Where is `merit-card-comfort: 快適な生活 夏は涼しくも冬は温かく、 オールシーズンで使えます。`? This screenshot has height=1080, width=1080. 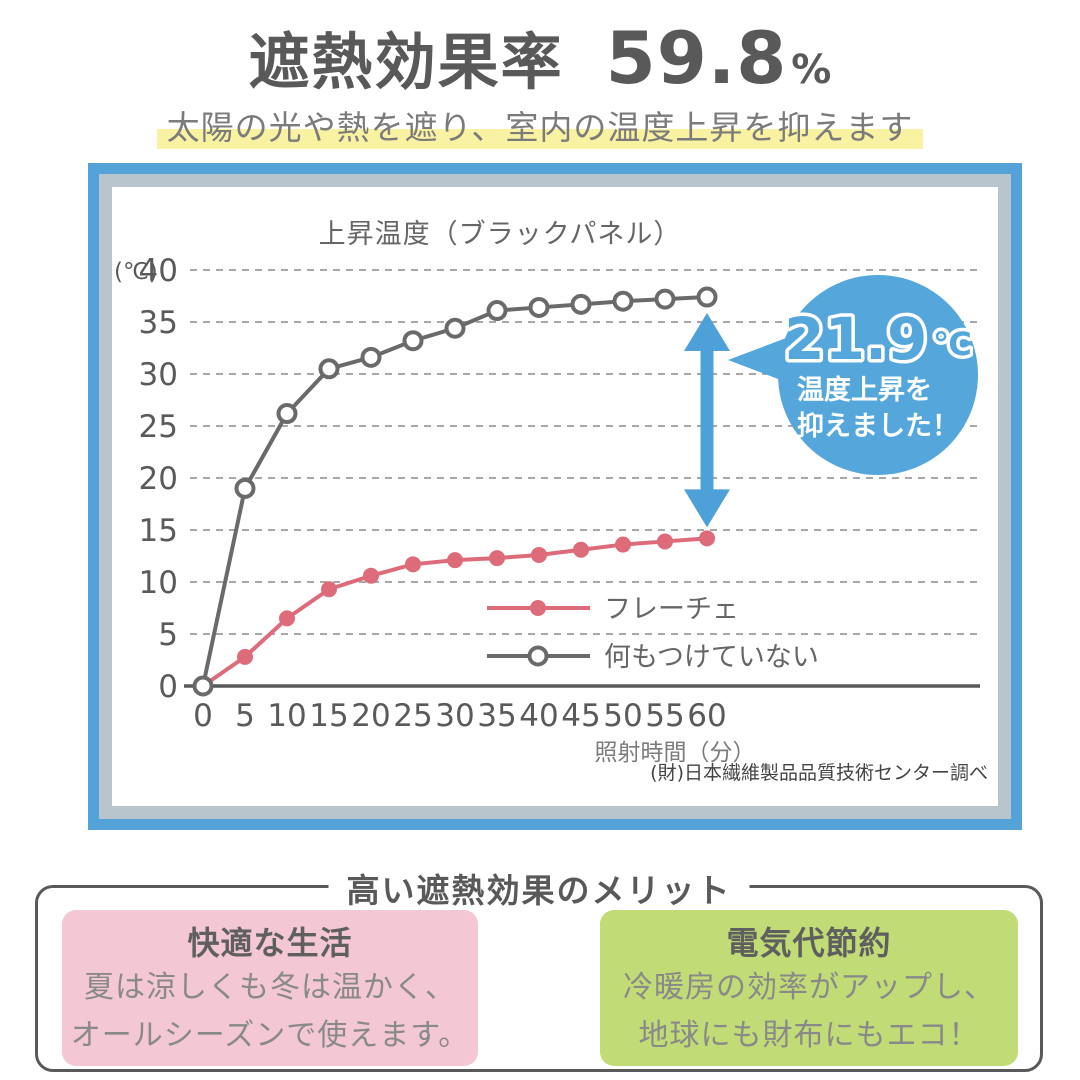
merit-card-comfort: 快適な生活 夏は涼しくも冬は温かく、 オールシーズンで使えます。 is located at coordinates (270, 988).